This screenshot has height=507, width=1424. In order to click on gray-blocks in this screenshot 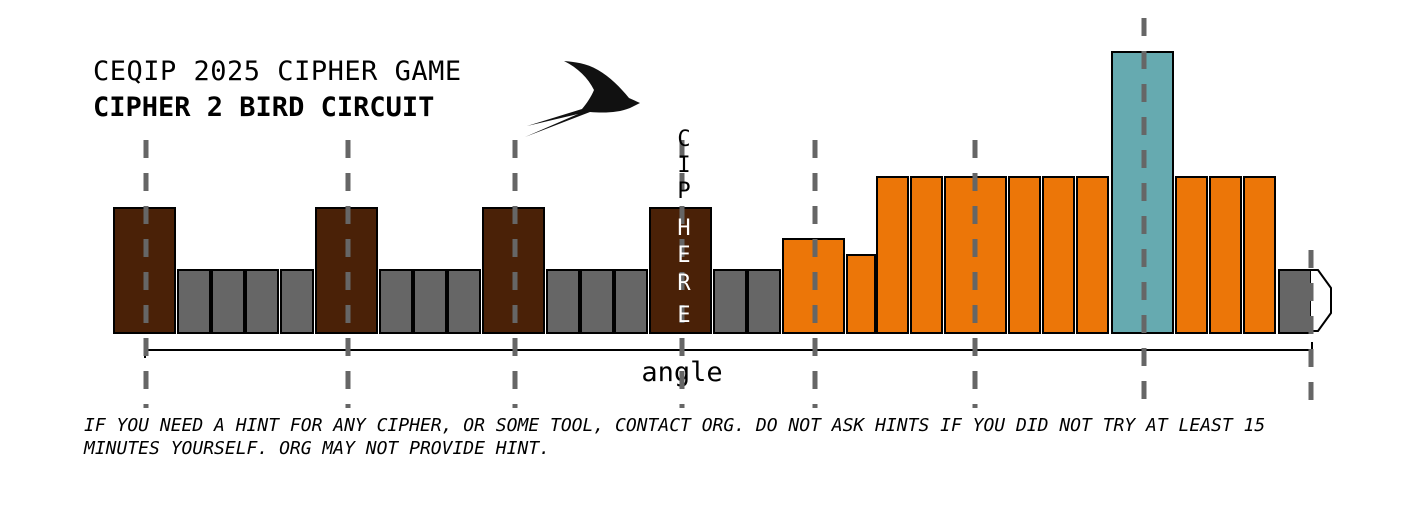, I will do `click(744, 301)`.